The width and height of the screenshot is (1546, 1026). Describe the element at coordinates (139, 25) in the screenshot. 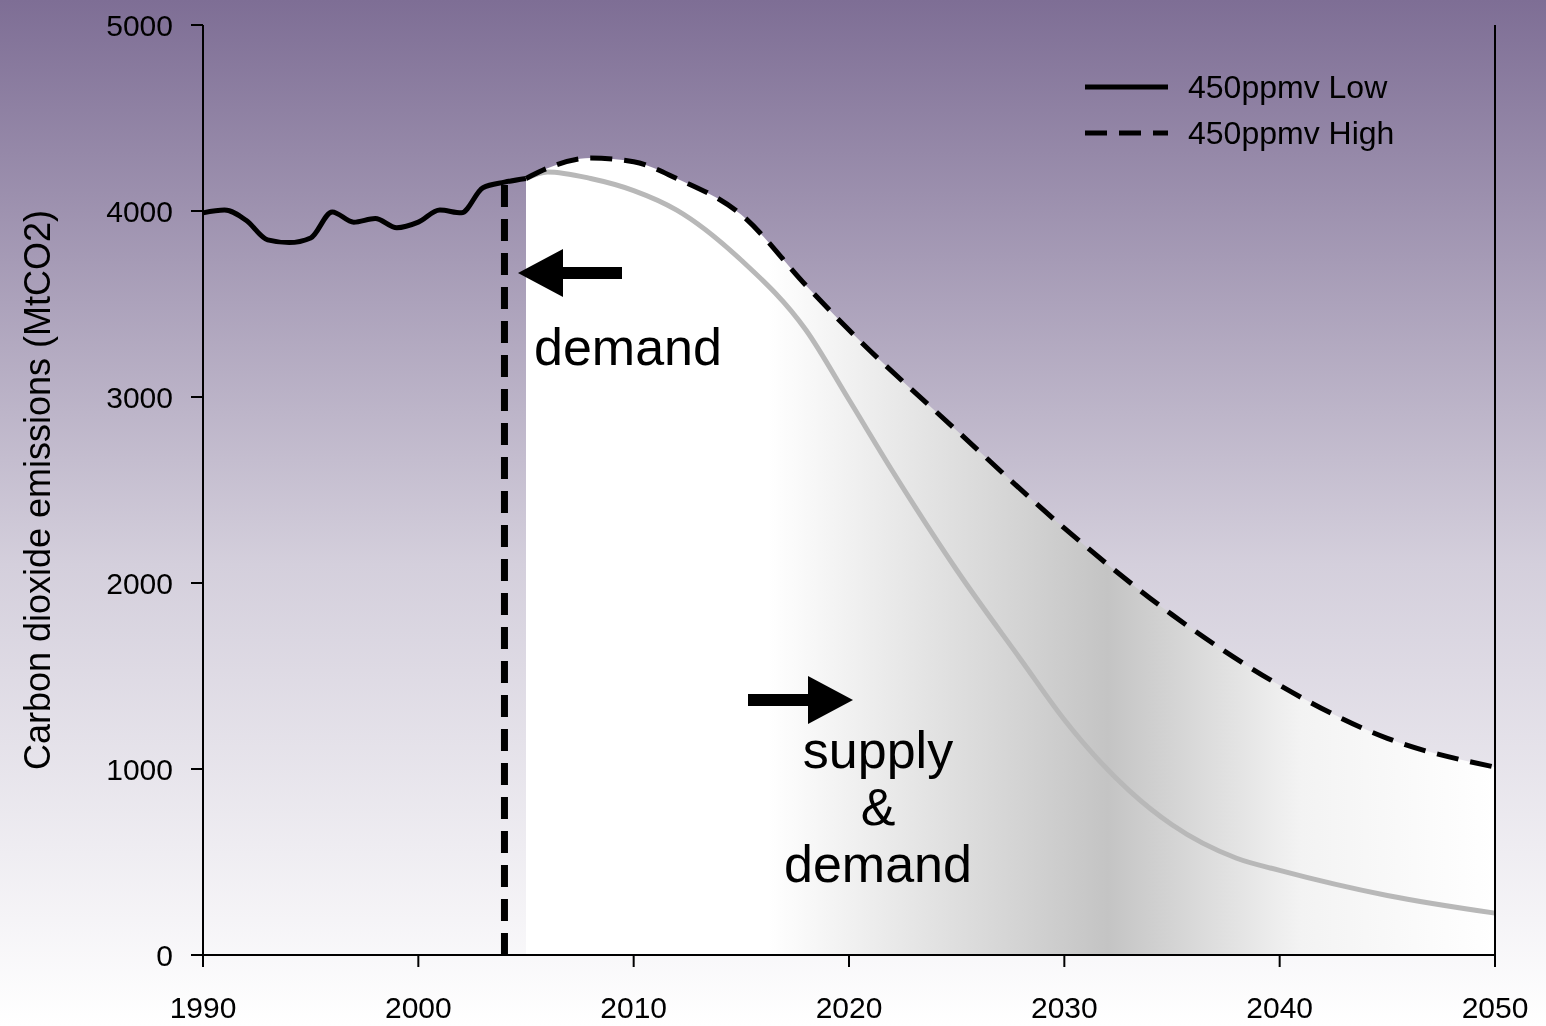

I see `y-tick-label: 5000` at that location.